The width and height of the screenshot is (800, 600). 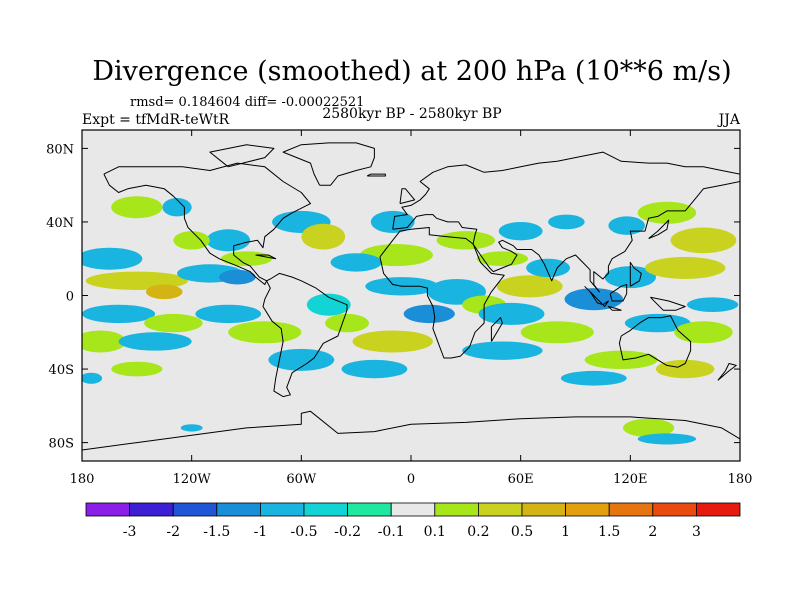 I want to click on season-label: JJA, so click(x=729, y=120).